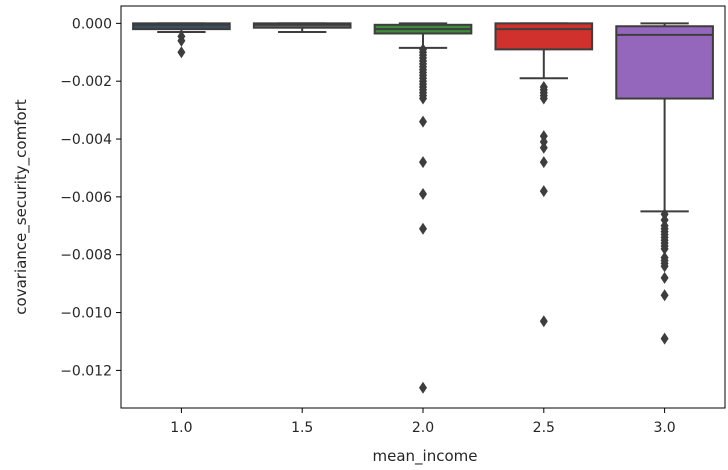 The image size is (728, 470). I want to click on y-tick-label: −0.012, so click(86, 371).